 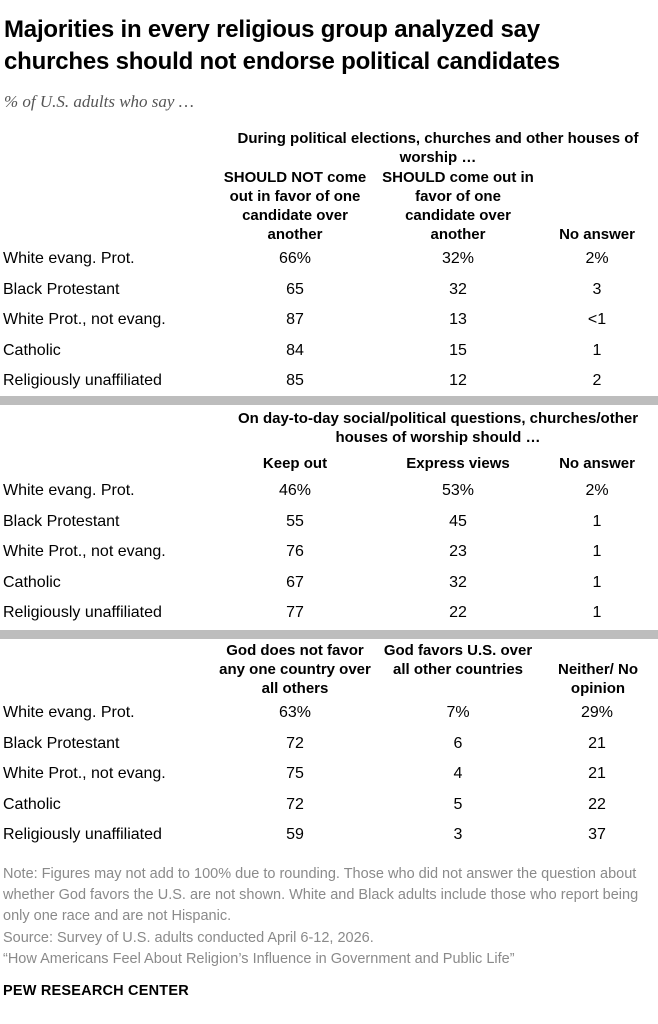 What do you see at coordinates (329, 835) in the screenshot?
I see `table-row: Religiously unaffiliated 59 3 37` at bounding box center [329, 835].